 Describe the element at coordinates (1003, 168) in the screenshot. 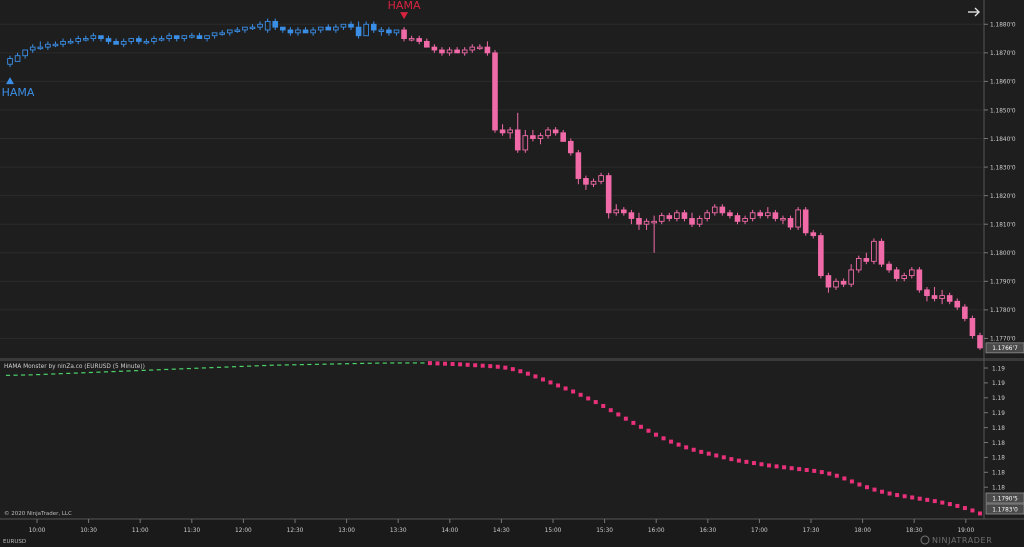

I see `y-tick-label: 1.1830'0` at that location.